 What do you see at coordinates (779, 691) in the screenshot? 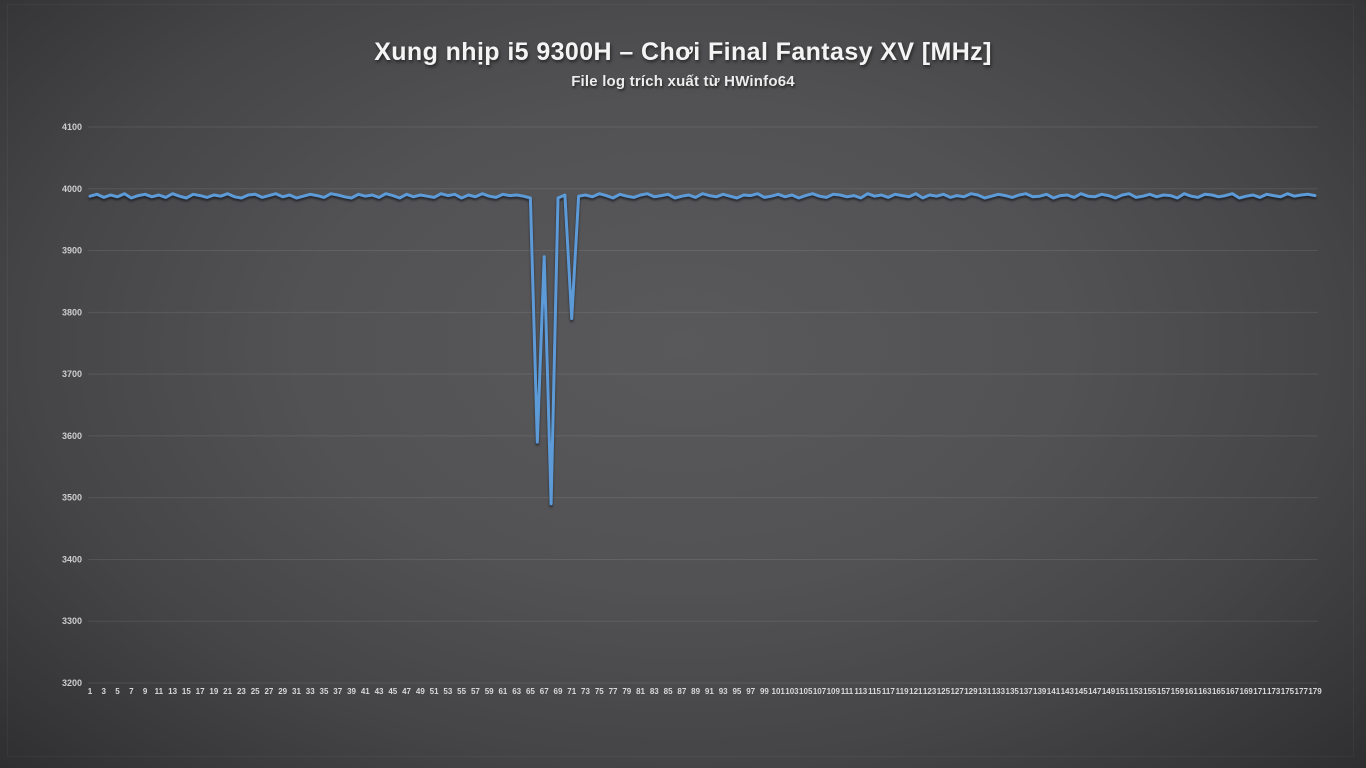
I see `x-tick-label: 101` at bounding box center [779, 691].